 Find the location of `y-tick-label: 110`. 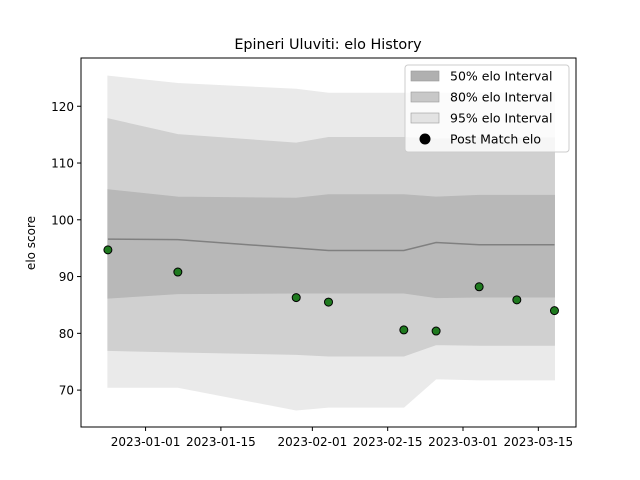

y-tick-label: 110 is located at coordinates (62, 164).